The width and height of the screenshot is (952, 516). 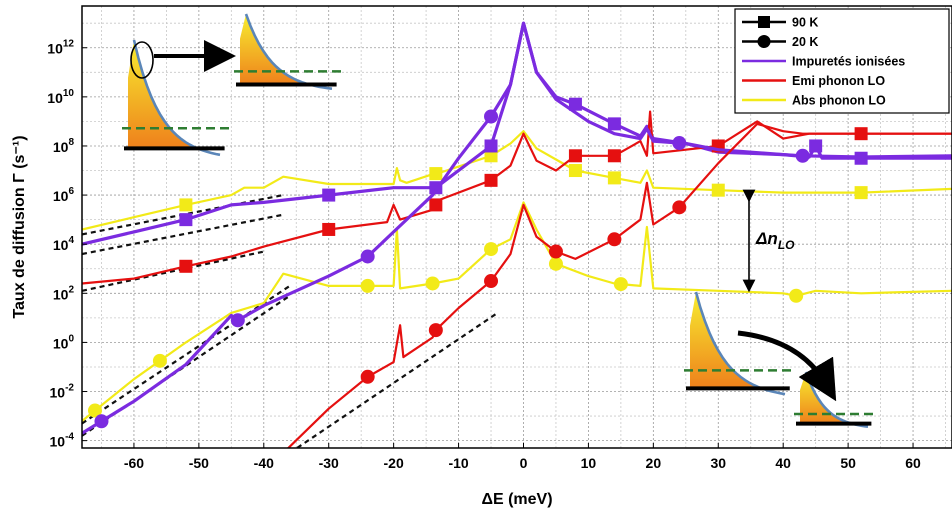 I want to click on x-tick-label: -30, so click(x=329, y=463).